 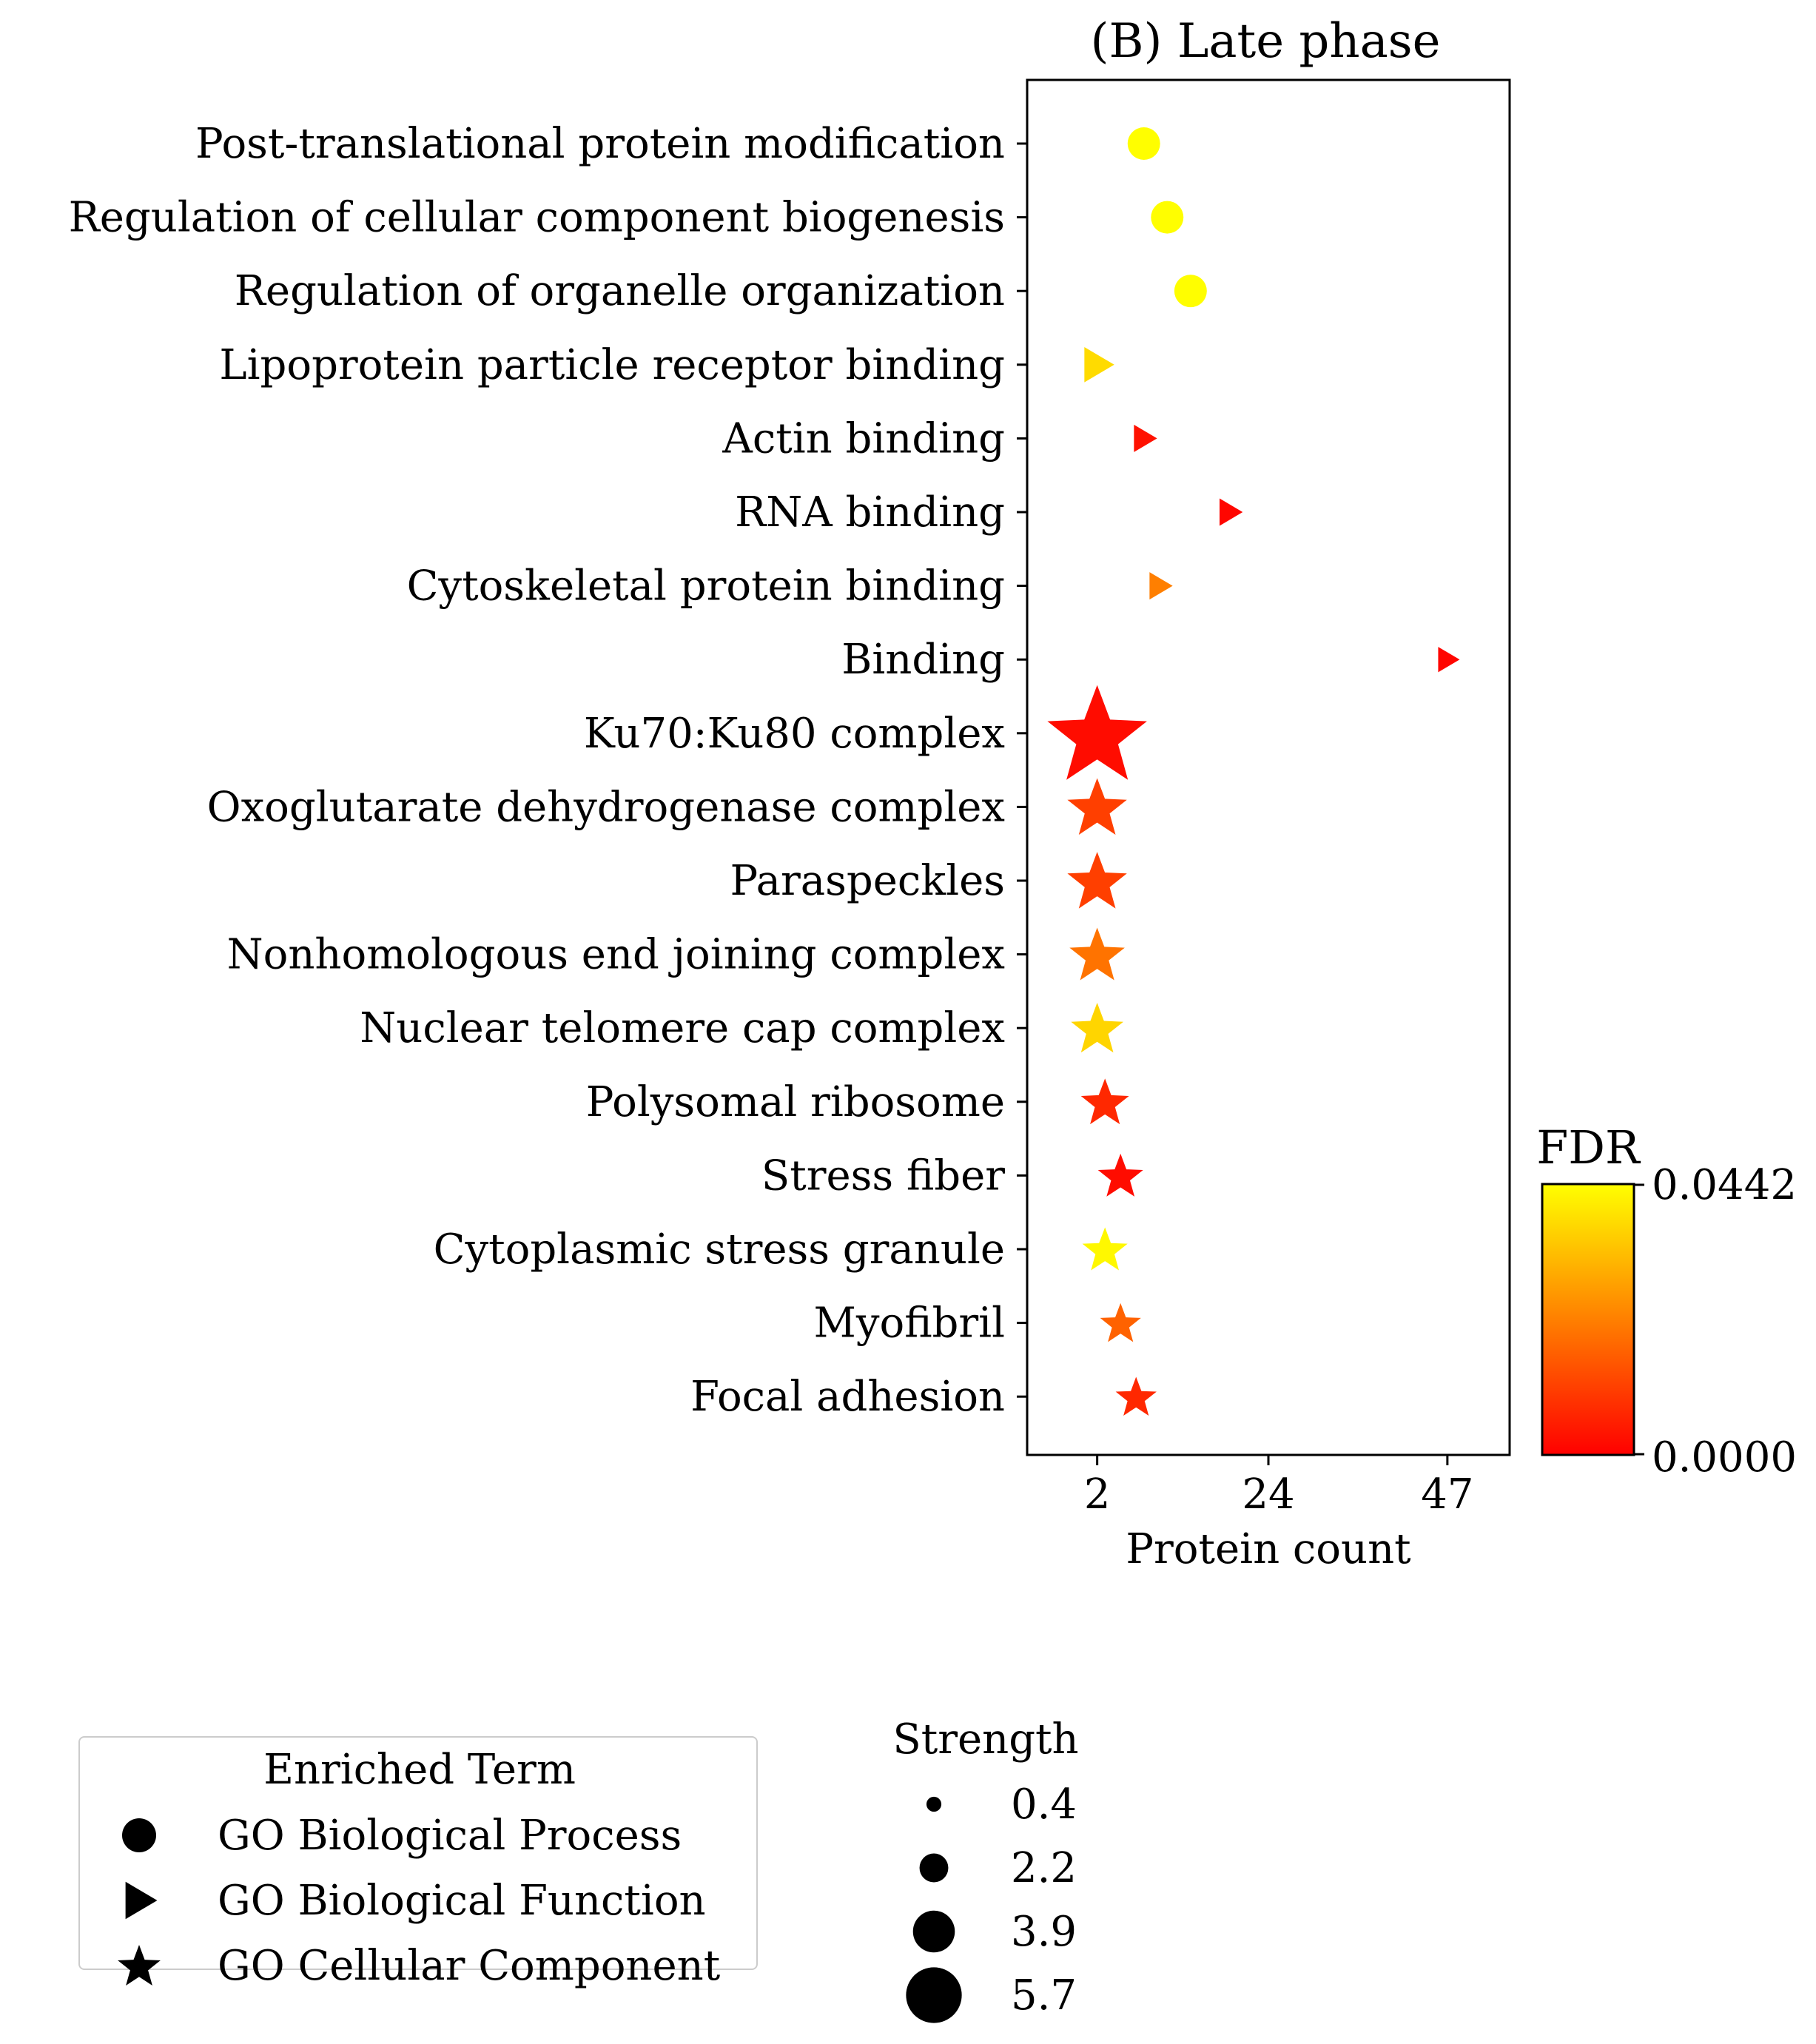 I want to click on y-tick-label: Ku70:Ku80 complex, so click(x=794, y=734).